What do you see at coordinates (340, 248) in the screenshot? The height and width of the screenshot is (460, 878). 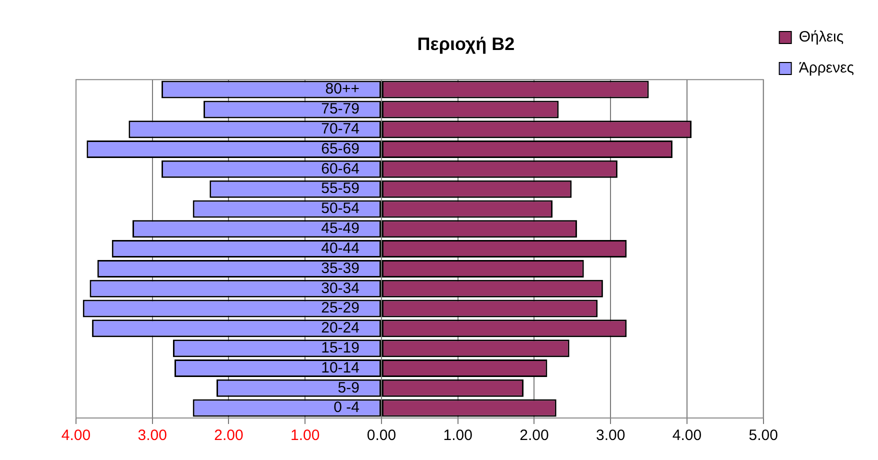 I see `y-tick-label: 40-44` at bounding box center [340, 248].